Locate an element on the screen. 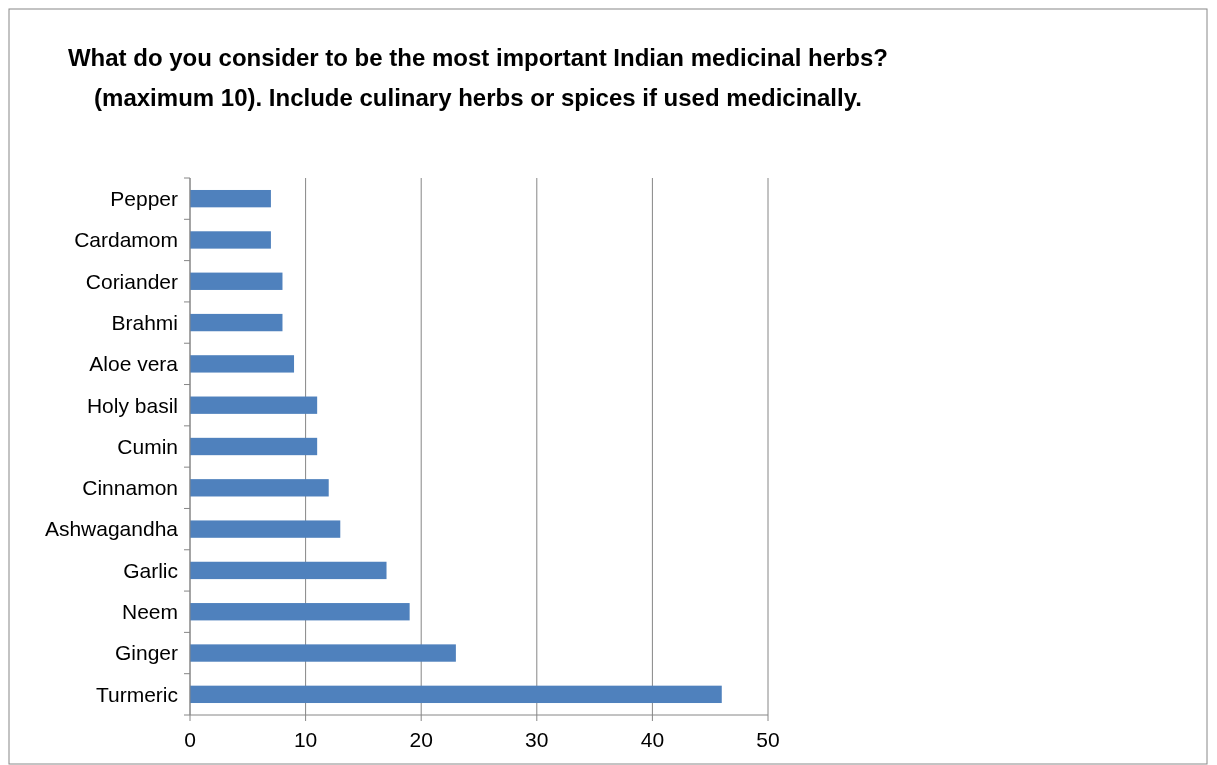  y-tick-label: Brahmi is located at coordinates (144, 322).